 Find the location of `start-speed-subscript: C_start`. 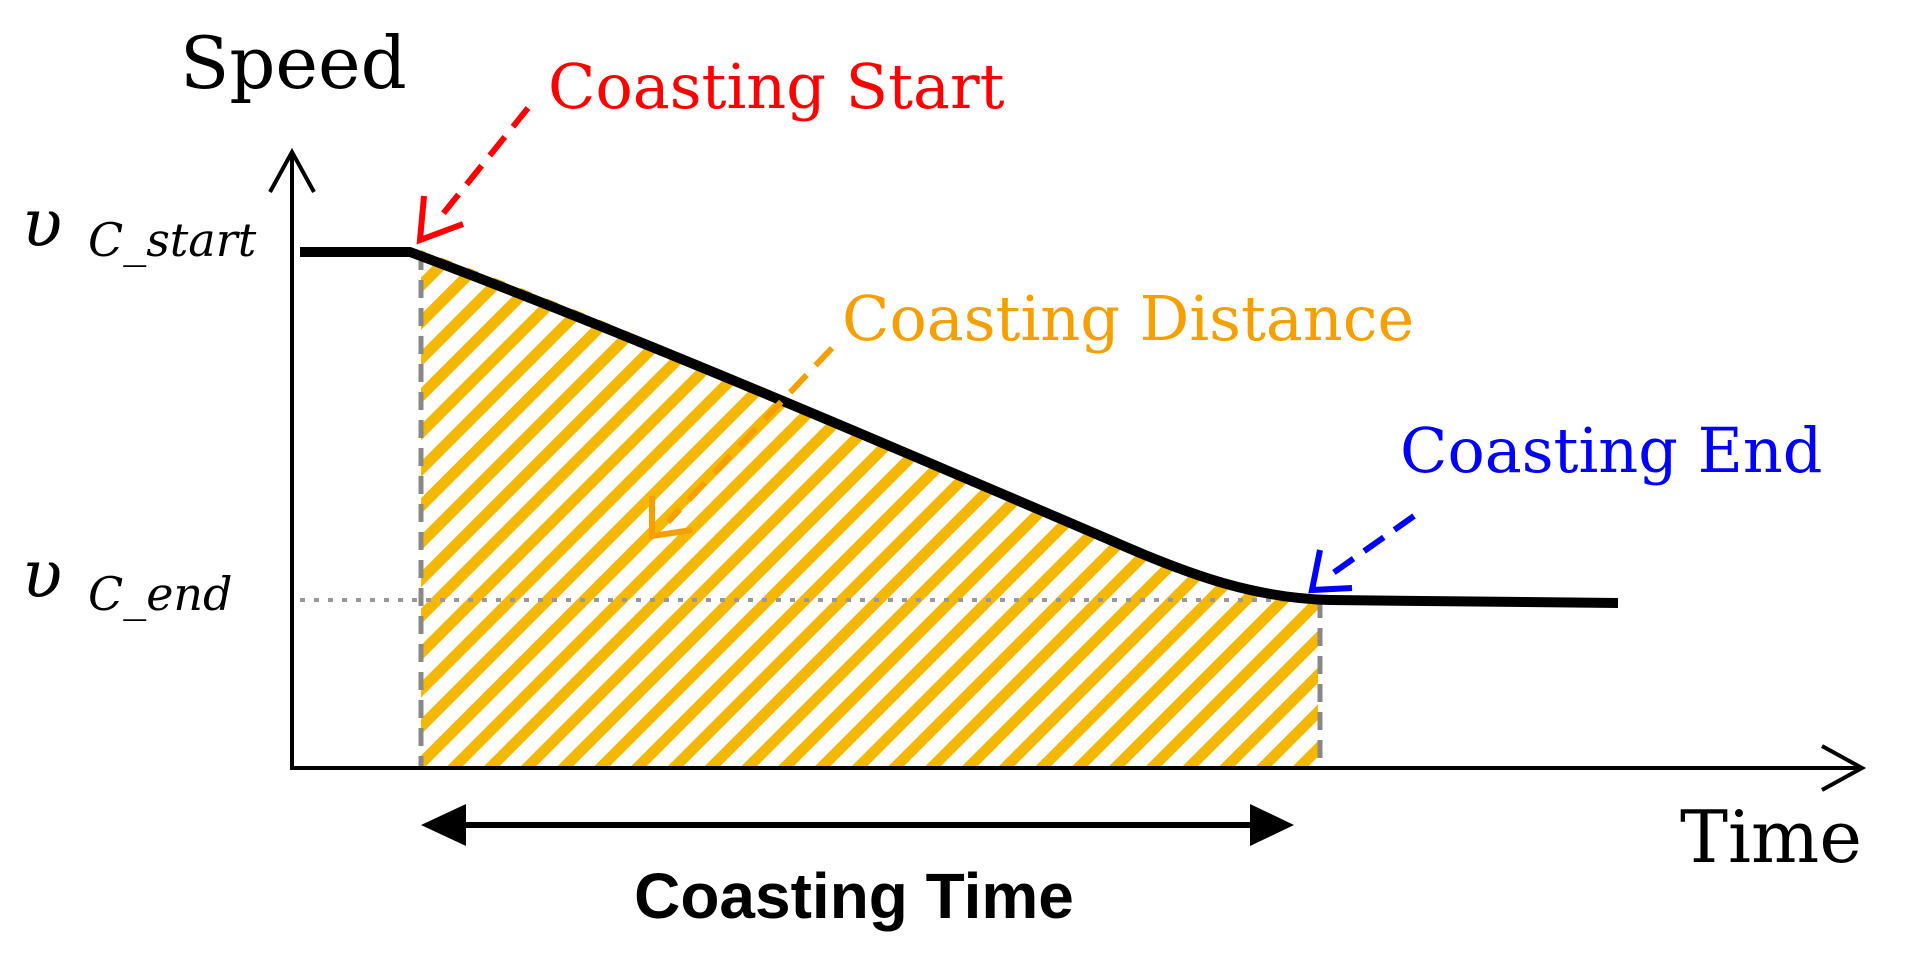

start-speed-subscript: C_start is located at coordinates (172, 240).